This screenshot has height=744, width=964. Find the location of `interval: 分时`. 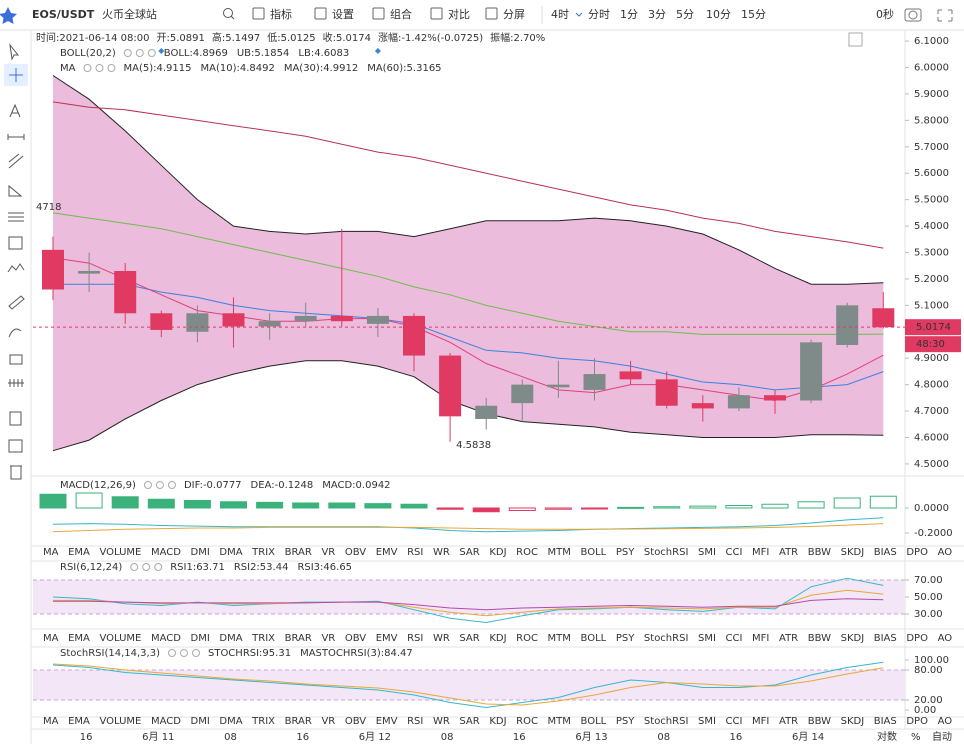

interval: 分时 is located at coordinates (599, 14).